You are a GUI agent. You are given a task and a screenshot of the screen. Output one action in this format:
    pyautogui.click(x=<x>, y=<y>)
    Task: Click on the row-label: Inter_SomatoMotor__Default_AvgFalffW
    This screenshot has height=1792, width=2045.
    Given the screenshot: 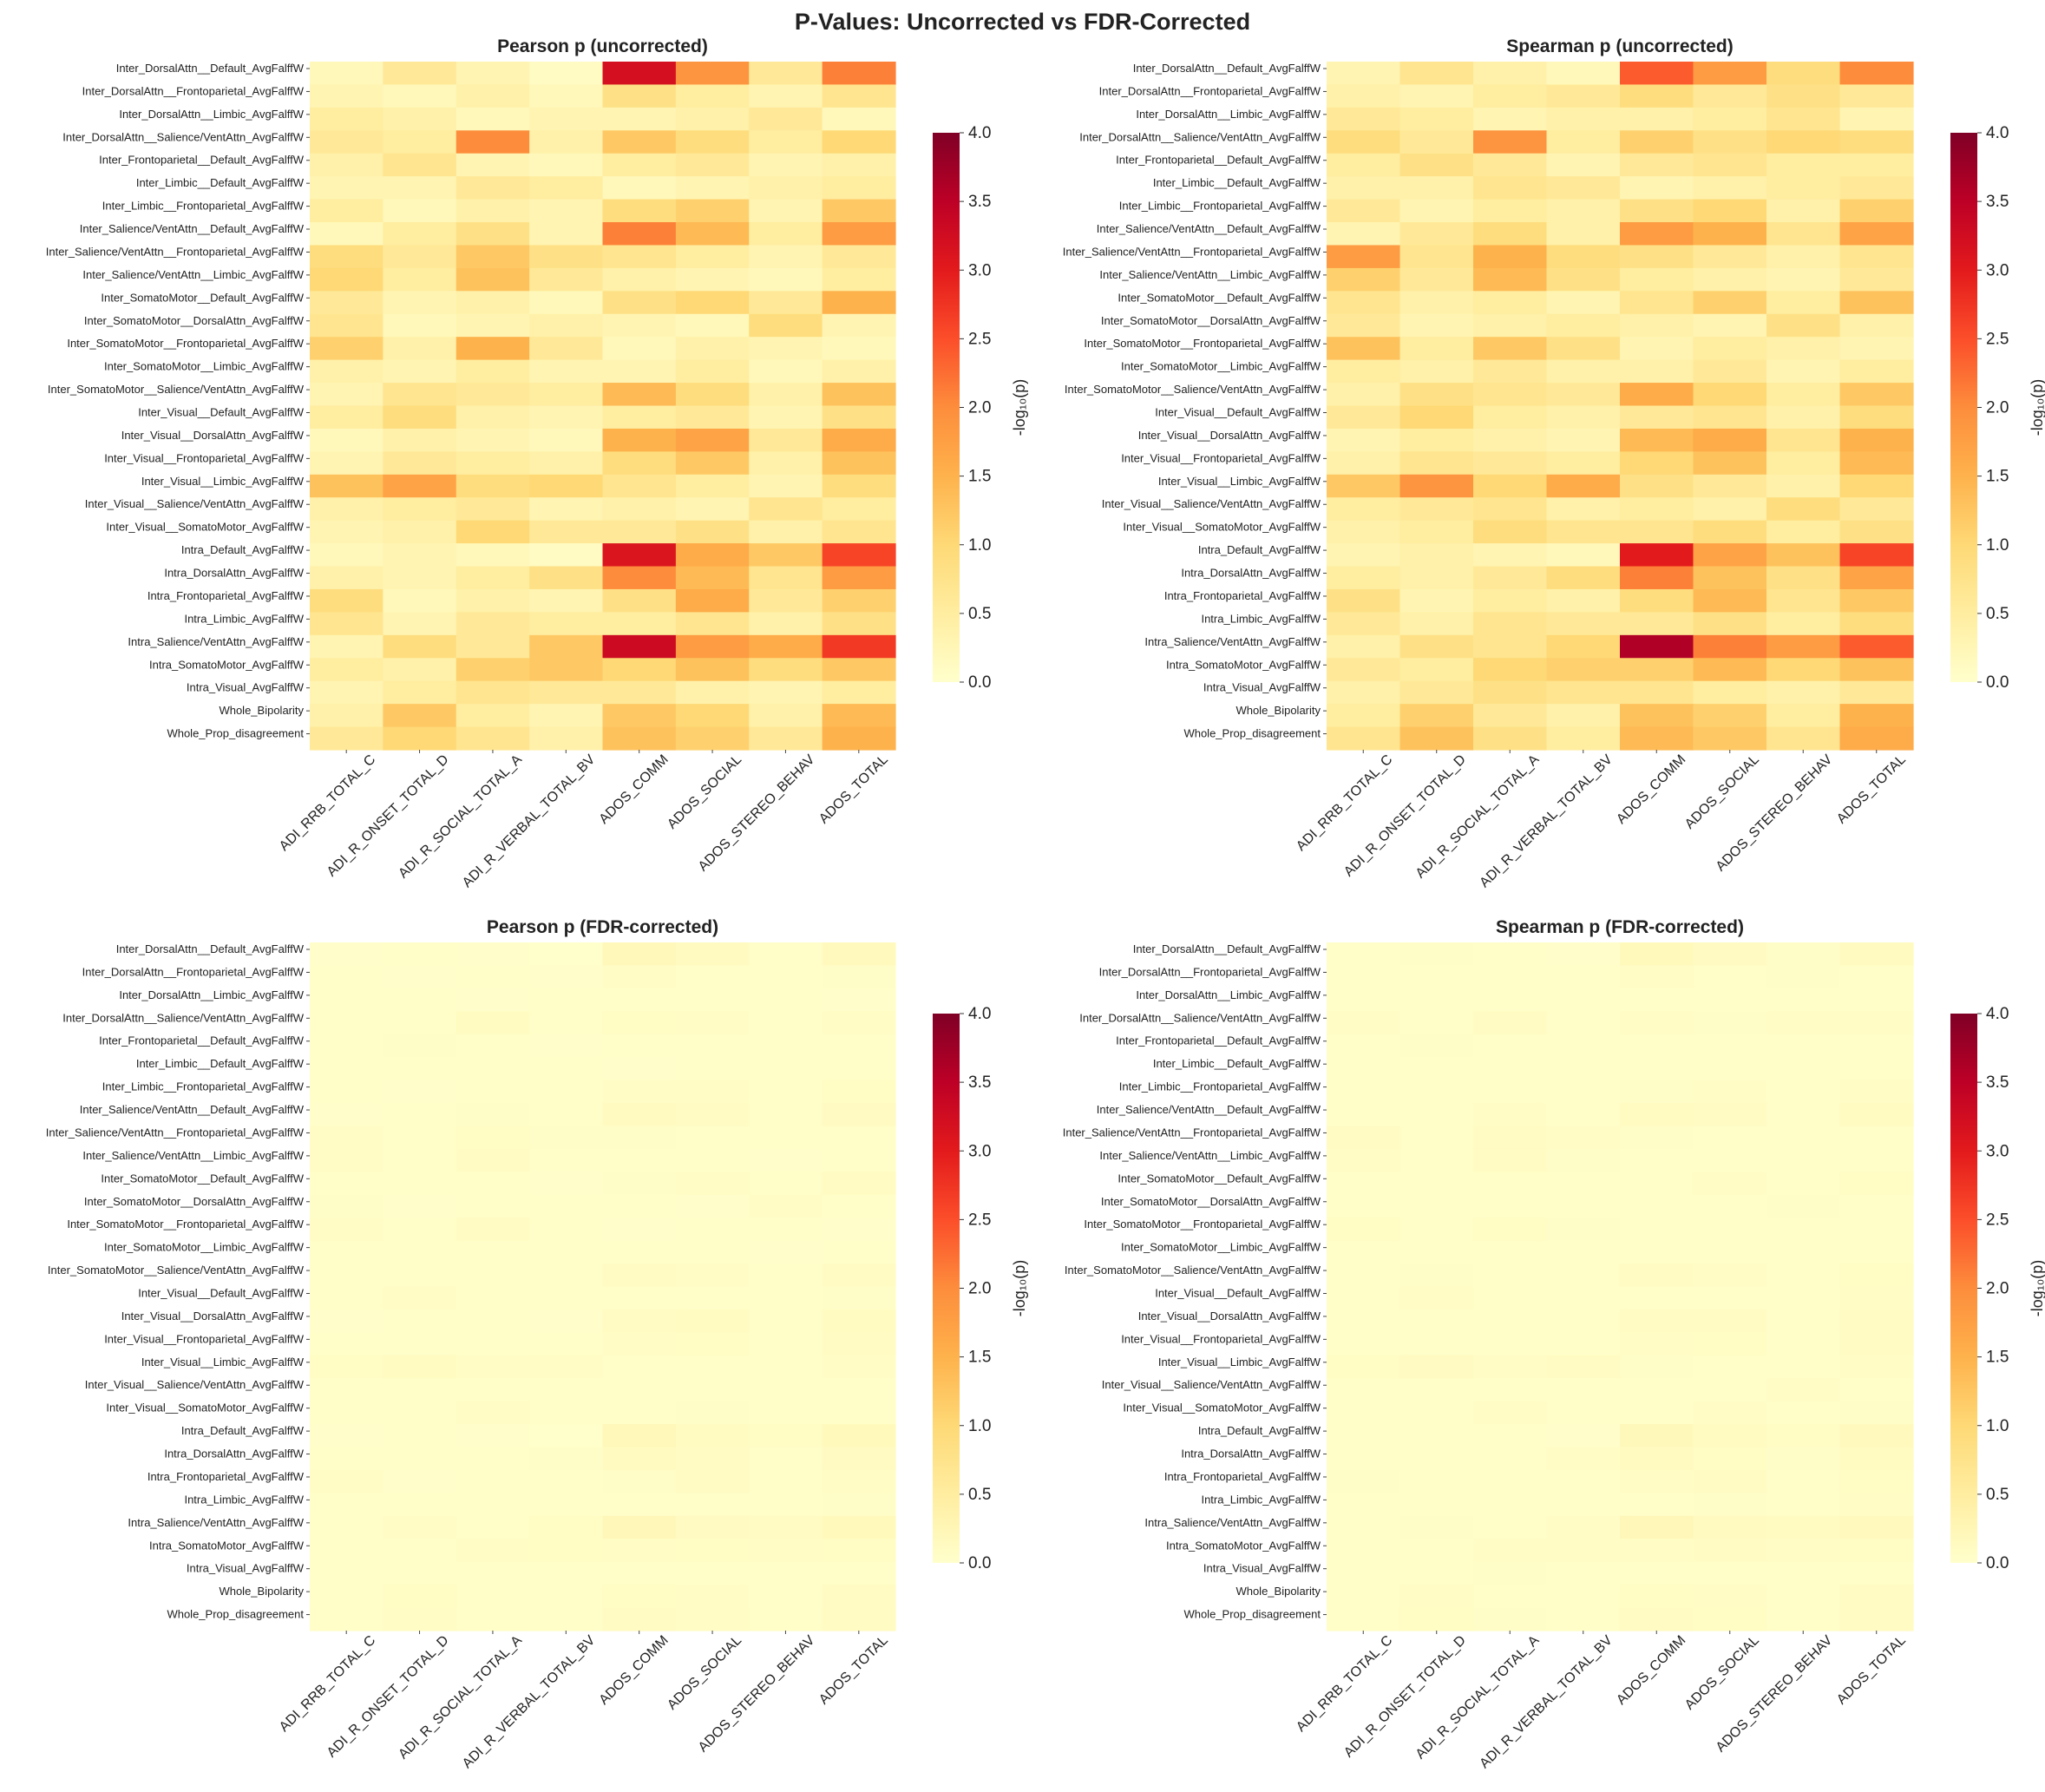 What is the action you would take?
    pyautogui.click(x=203, y=297)
    